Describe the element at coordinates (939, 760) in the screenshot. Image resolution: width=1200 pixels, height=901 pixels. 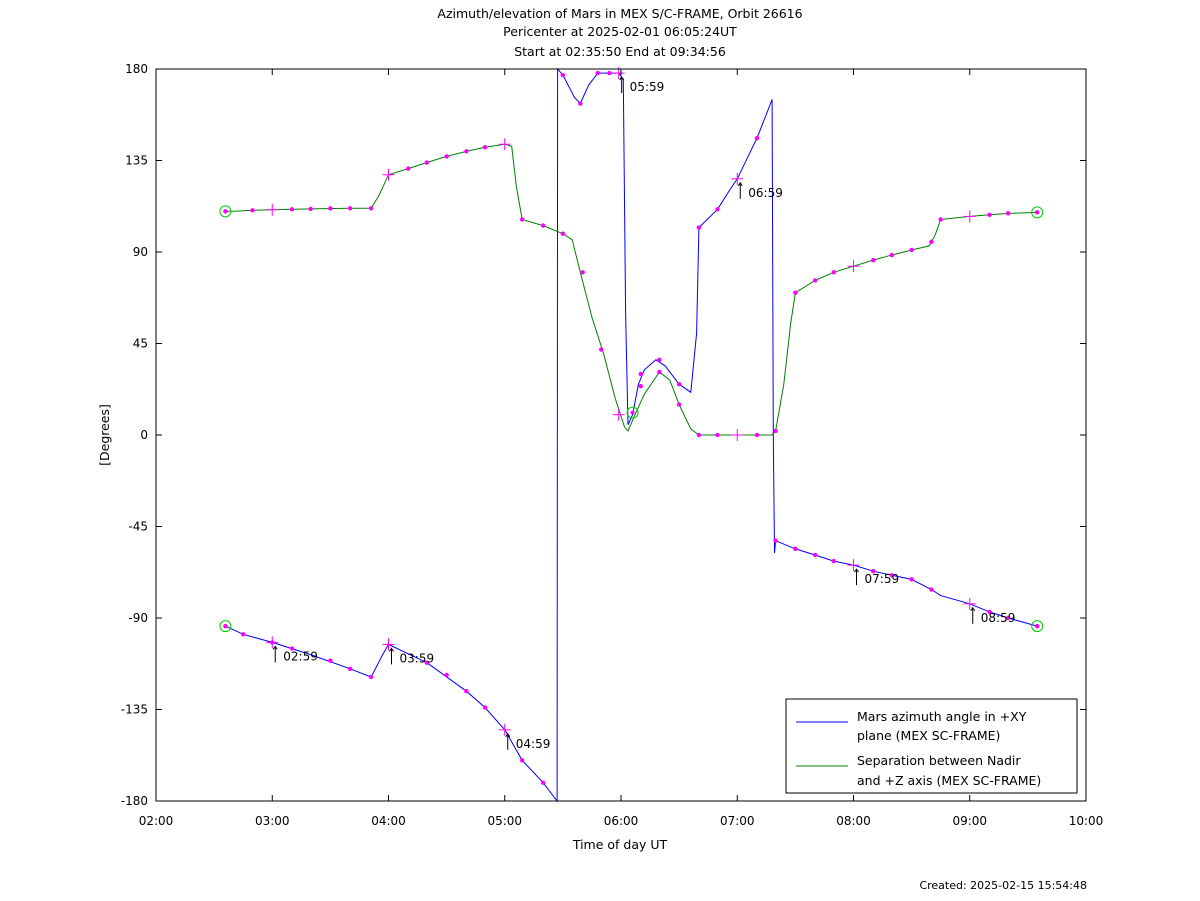
I see `legend-label-separation-line-1: Separation between Nadir` at that location.